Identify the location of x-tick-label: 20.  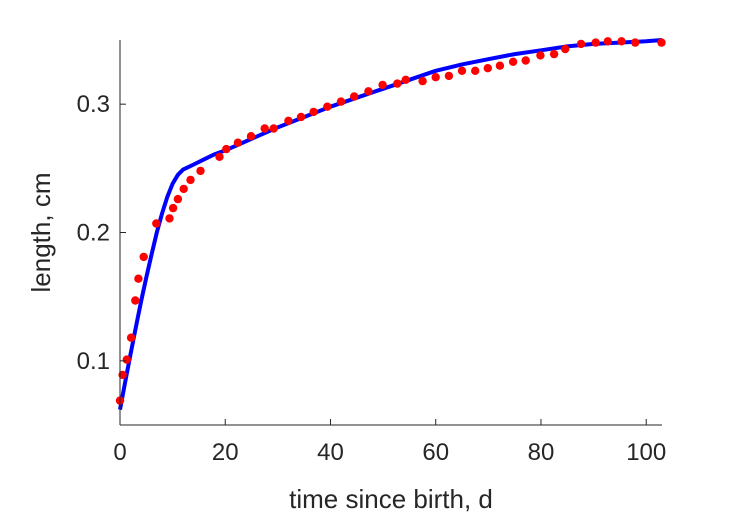
(225, 452).